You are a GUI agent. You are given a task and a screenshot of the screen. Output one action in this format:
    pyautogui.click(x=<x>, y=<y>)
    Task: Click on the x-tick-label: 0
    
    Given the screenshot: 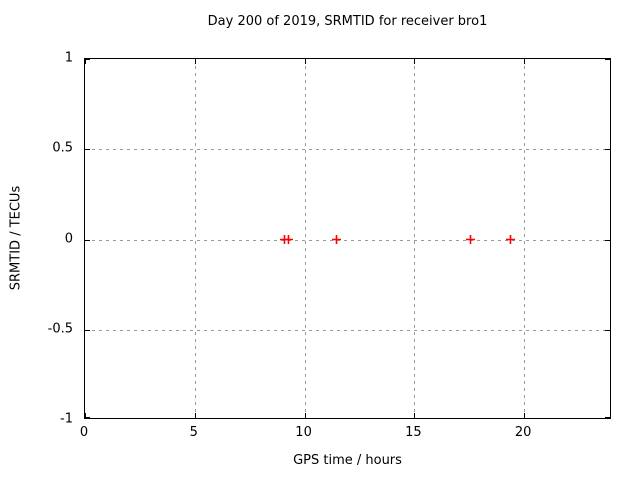 What is the action you would take?
    pyautogui.click(x=84, y=432)
    